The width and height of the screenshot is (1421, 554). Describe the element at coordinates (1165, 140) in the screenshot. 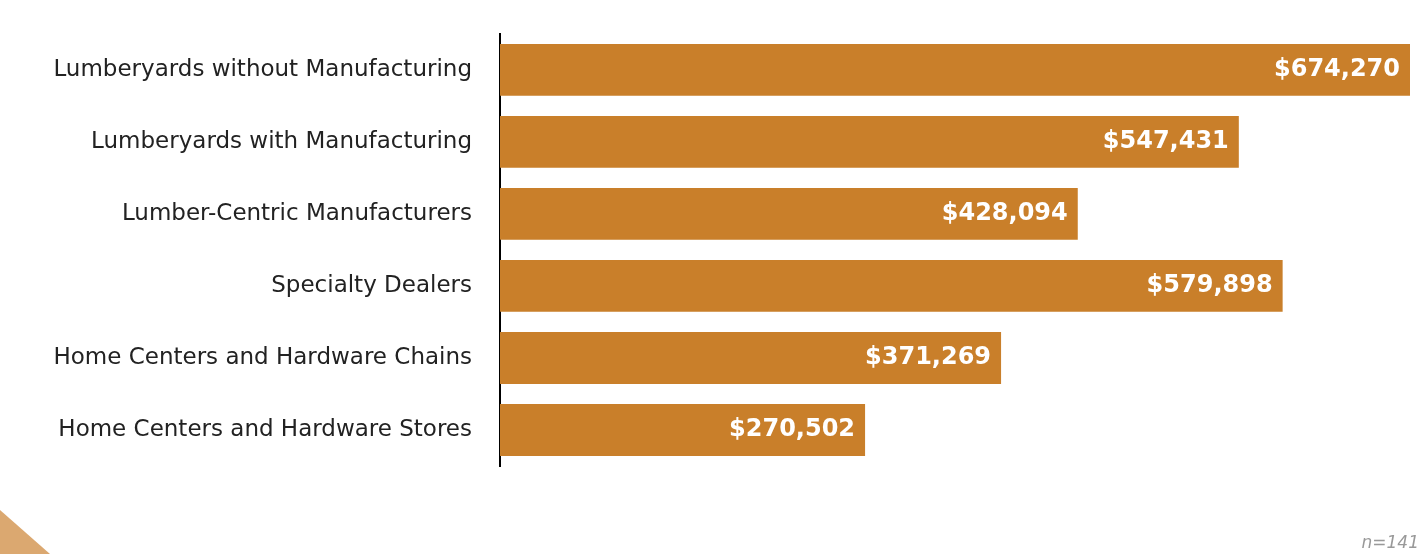

I see `data-label: $547,431` at that location.